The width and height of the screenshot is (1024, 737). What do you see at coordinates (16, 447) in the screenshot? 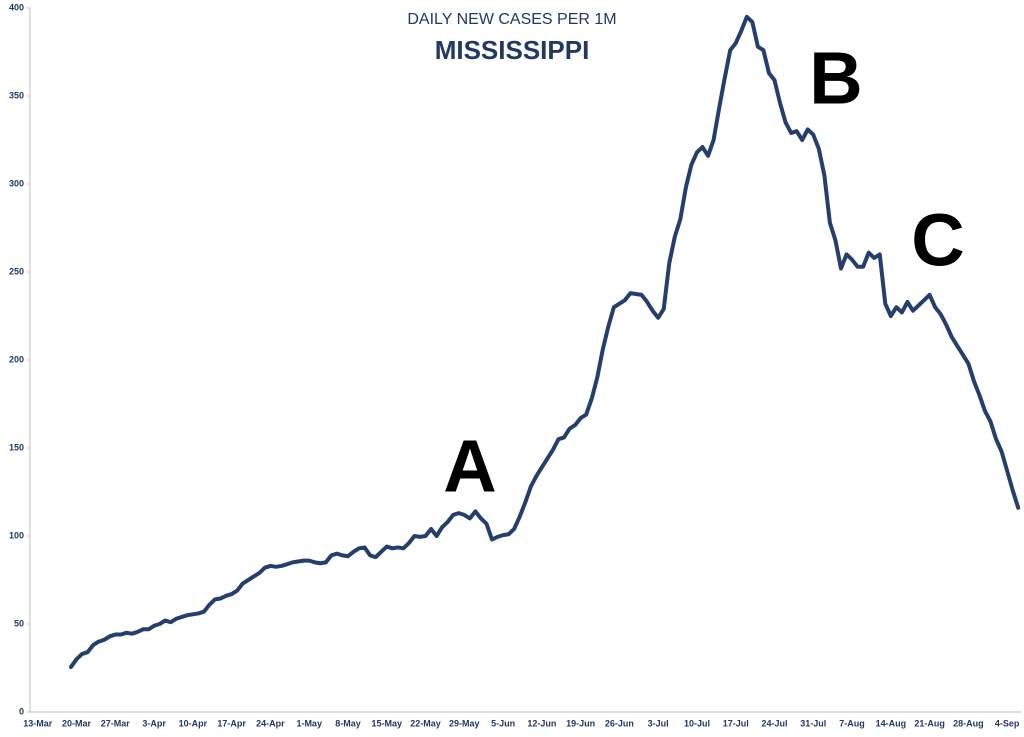
I see `y-tick-label: 150` at bounding box center [16, 447].